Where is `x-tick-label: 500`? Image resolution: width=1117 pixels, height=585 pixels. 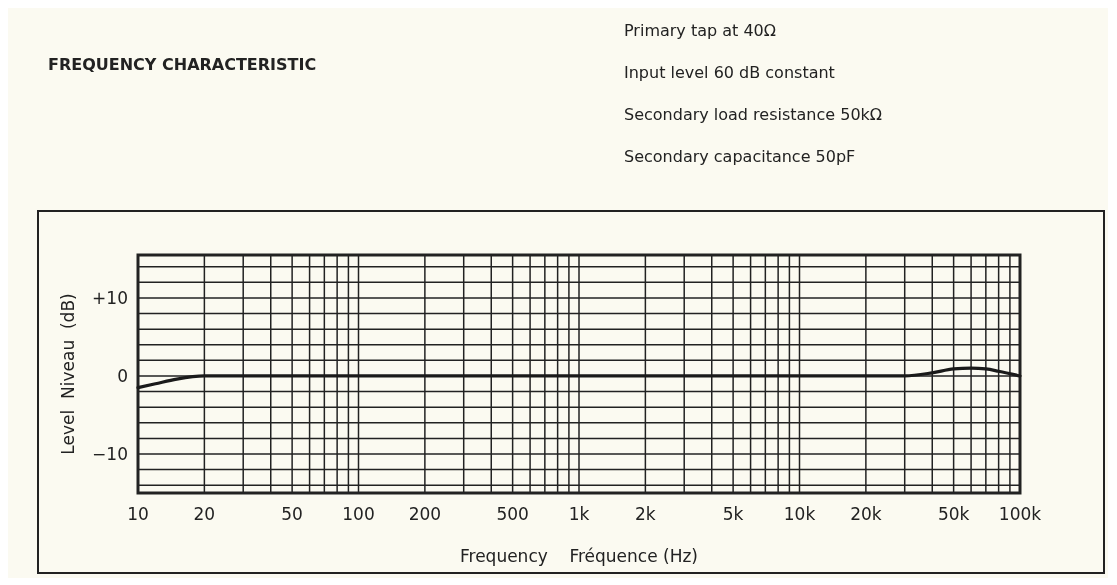 x-tick-label: 500 is located at coordinates (512, 514).